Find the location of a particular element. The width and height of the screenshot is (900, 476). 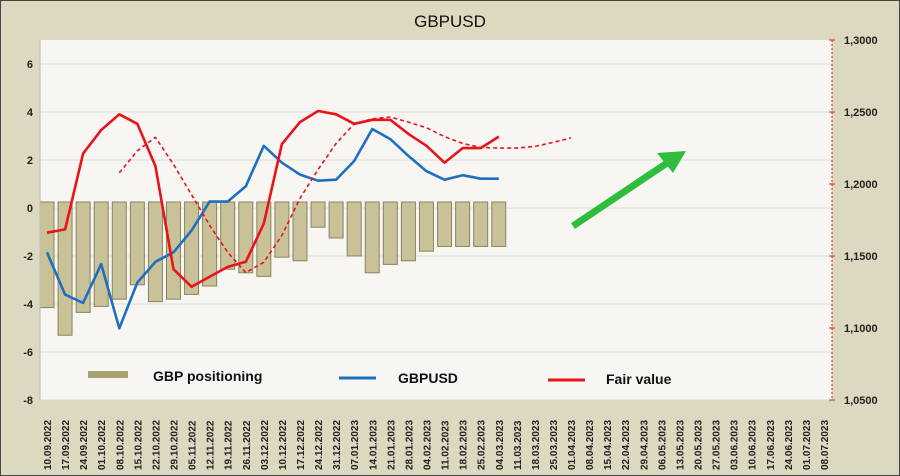

x-tick-label: 25.03.2023 is located at coordinates (554, 445).